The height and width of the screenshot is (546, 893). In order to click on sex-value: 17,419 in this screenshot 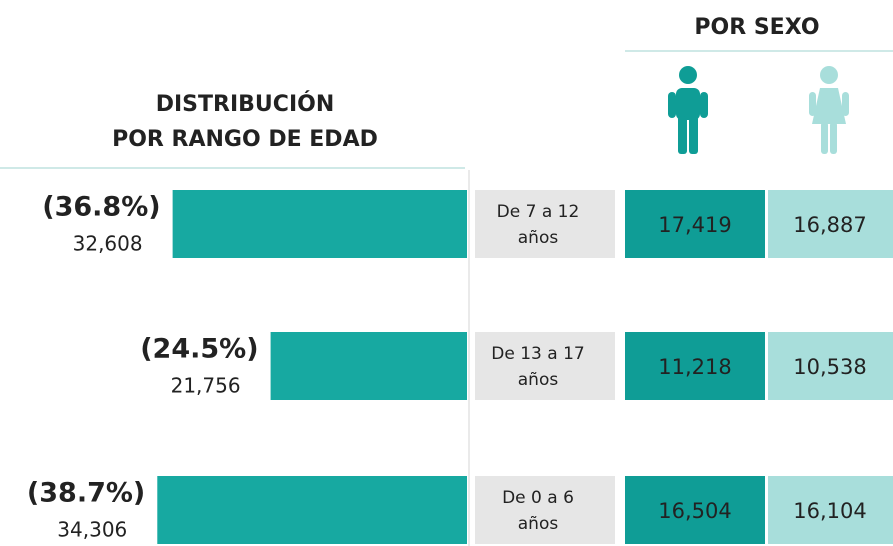, I will do `click(694, 225)`.